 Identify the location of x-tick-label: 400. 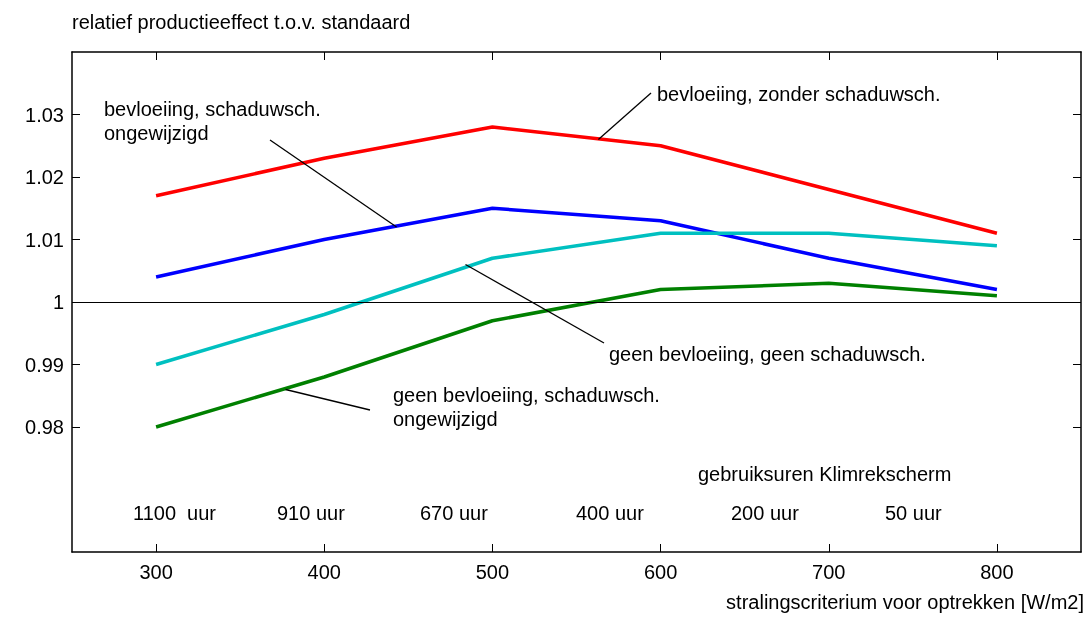
(324, 572).